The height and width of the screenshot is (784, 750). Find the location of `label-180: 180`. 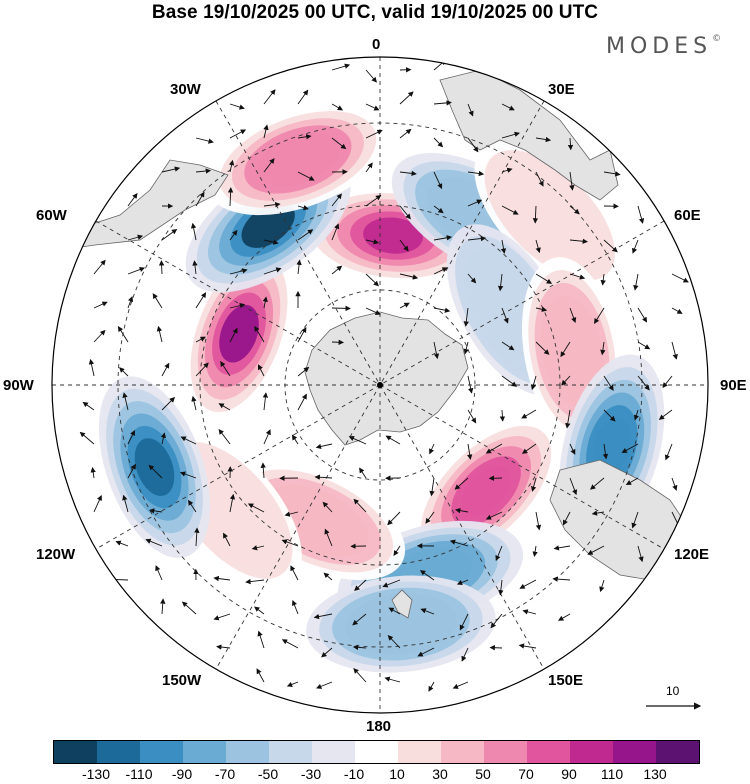

label-180: 180 is located at coordinates (378, 726).